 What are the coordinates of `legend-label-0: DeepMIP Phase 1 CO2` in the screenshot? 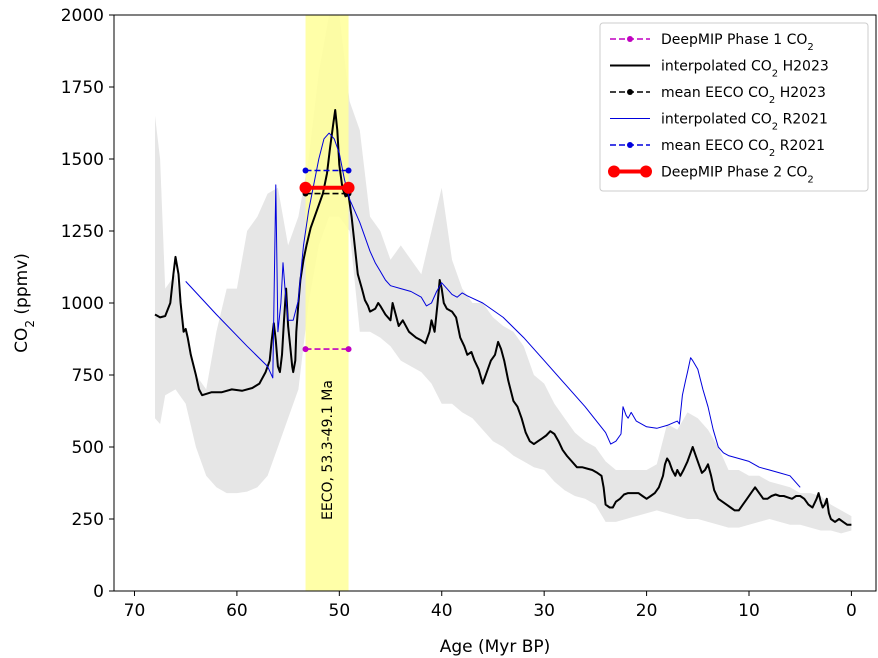 It's located at (737, 42).